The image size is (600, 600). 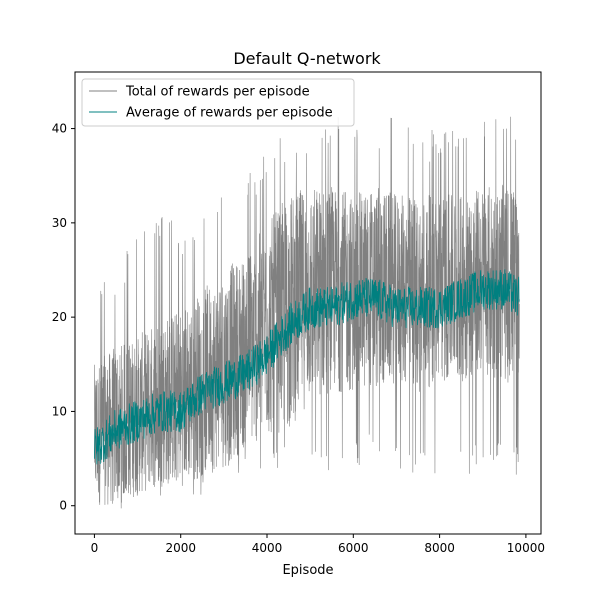 I want to click on y-tick-label: 30, so click(x=59, y=223).